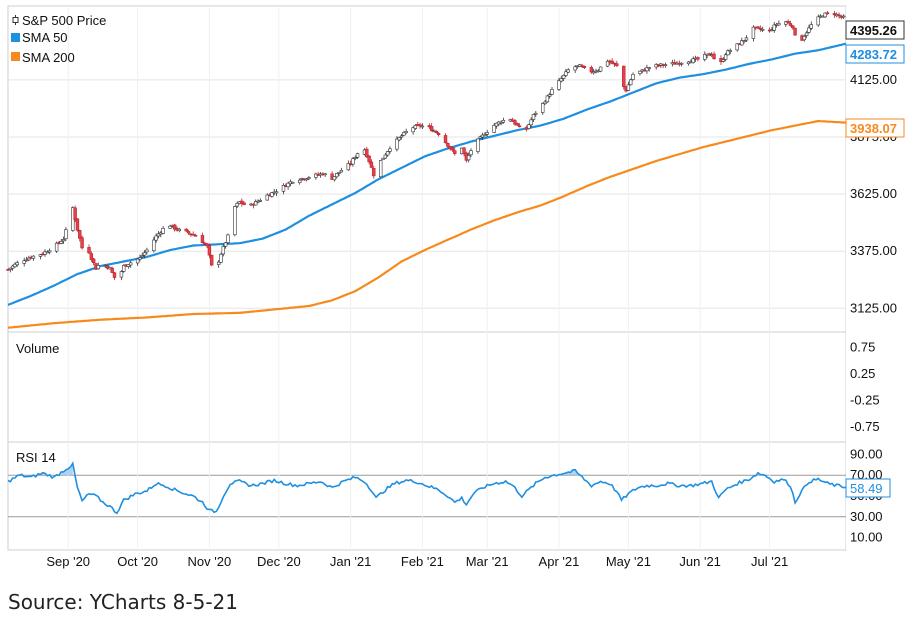  I want to click on last-rsi-tag: 58.49, so click(868, 488).